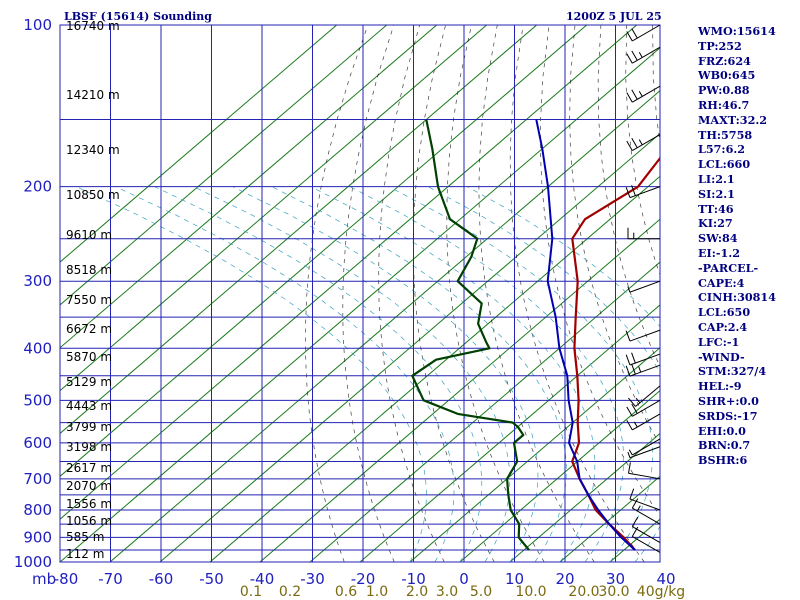 The height and width of the screenshot is (600, 800). I want to click on index-item: SHR+:0.0, so click(728, 400).